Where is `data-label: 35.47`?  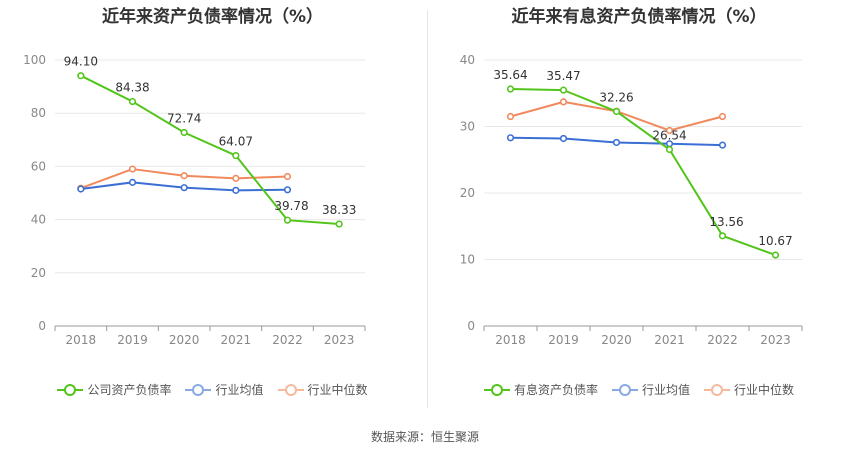
data-label: 35.47 is located at coordinates (563, 76).